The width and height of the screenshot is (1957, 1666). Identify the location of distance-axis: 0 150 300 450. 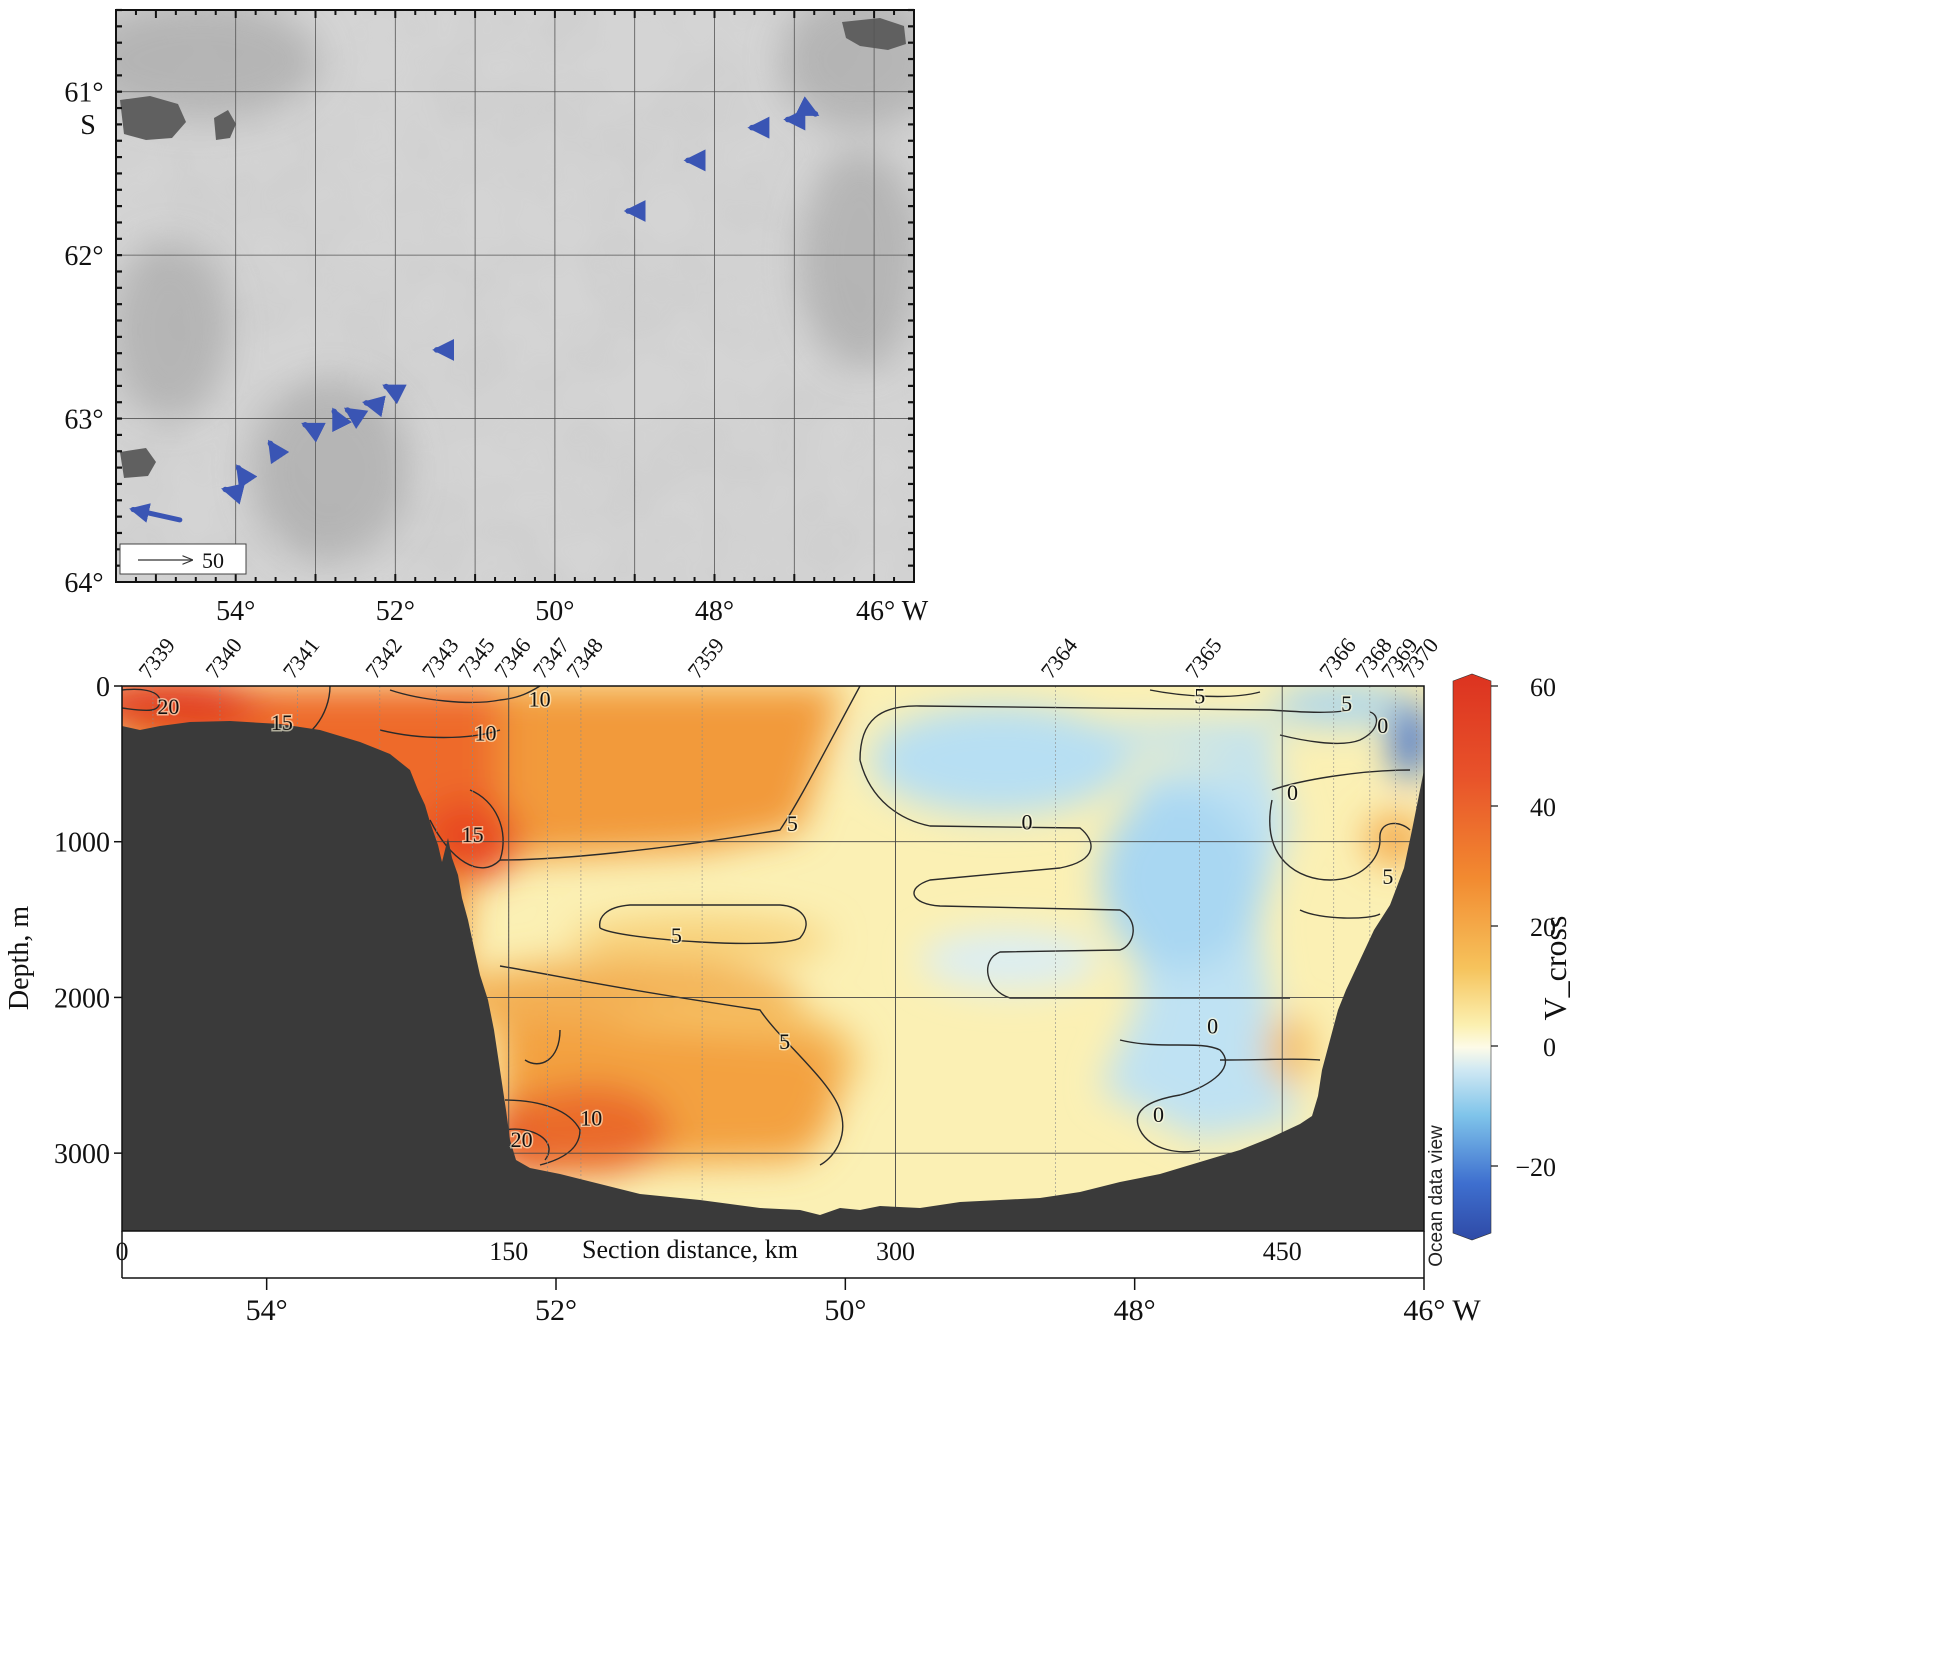
(709, 1251).